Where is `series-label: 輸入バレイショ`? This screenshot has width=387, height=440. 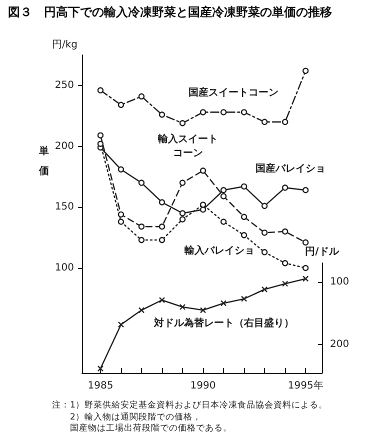 series-label: 輸入バレイショ is located at coordinates (219, 250).